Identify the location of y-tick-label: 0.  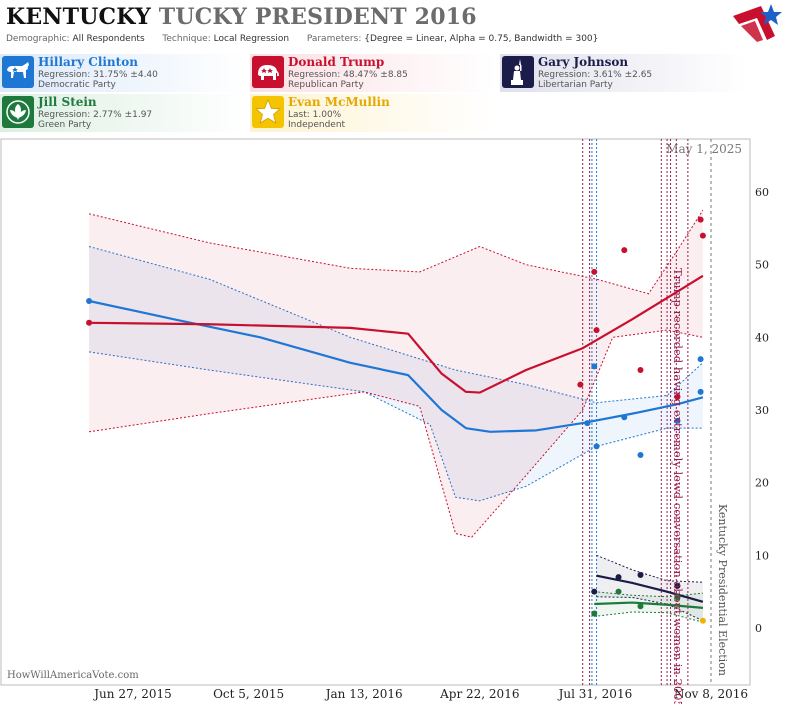
(758, 628).